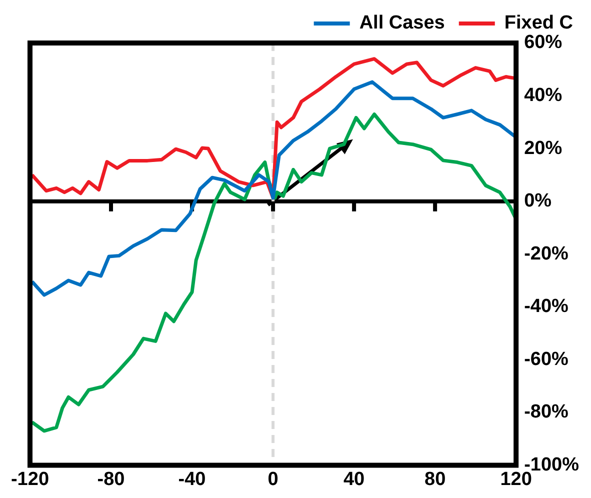  Describe the element at coordinates (546, 412) in the screenshot. I see `y-tick-label: -80%` at that location.